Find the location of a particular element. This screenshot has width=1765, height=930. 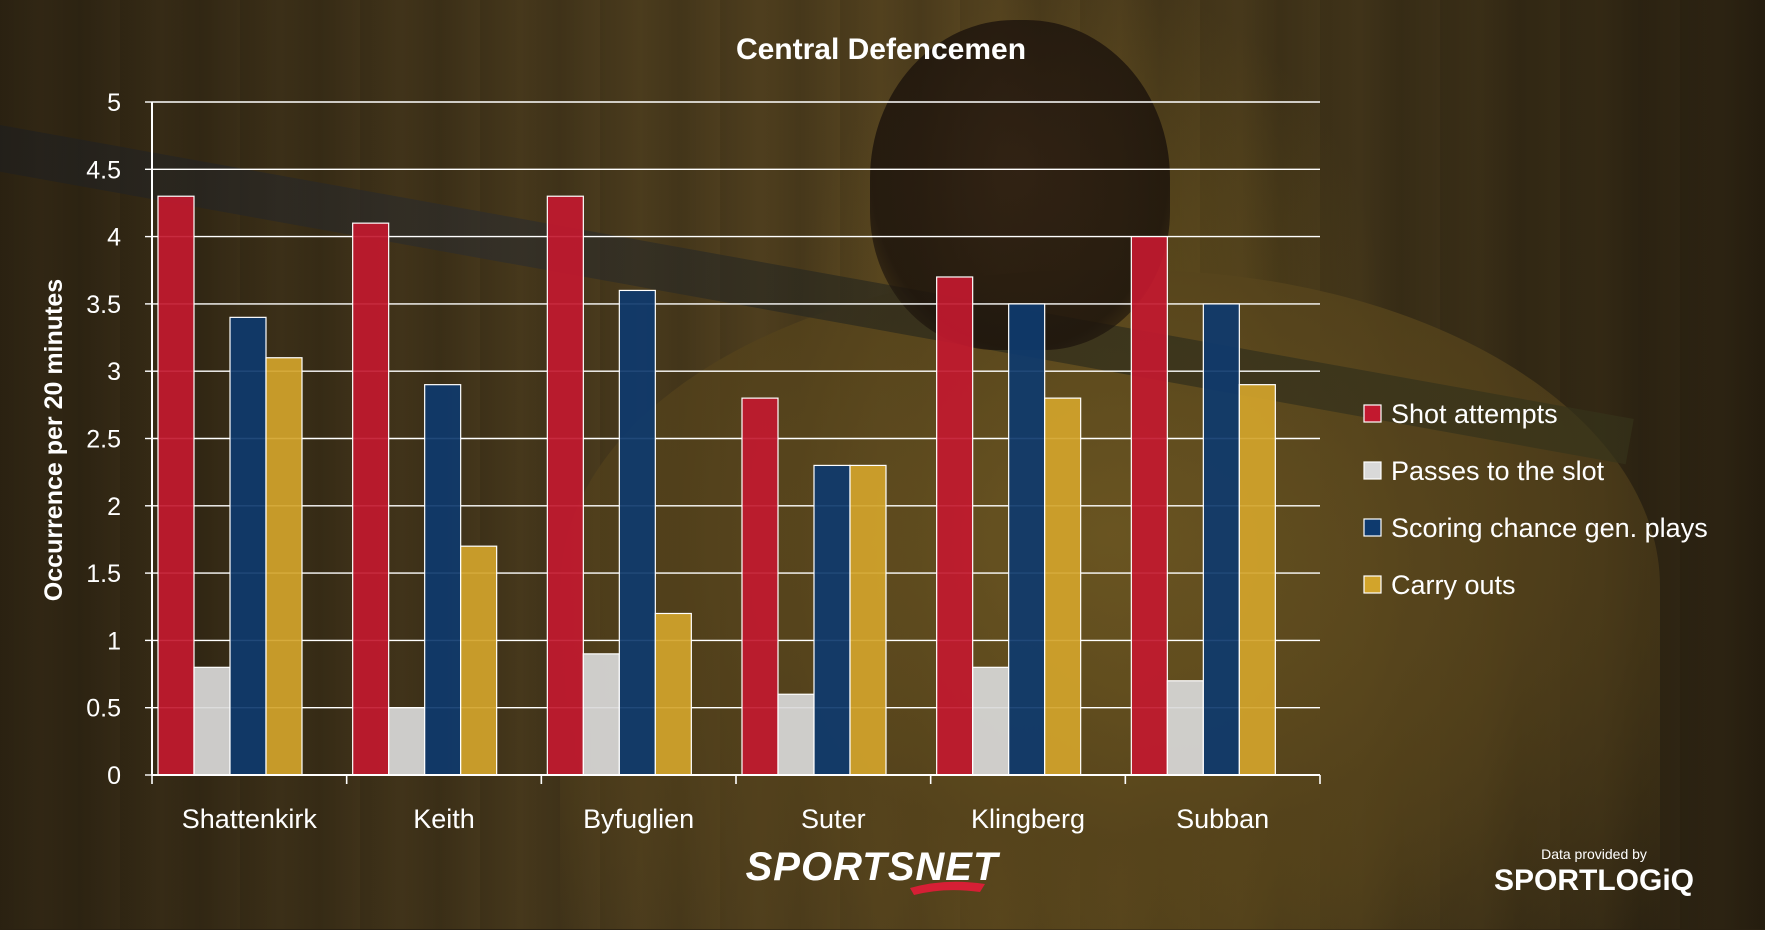

legend-label-carry-outs: Carry outs is located at coordinates (1453, 585).